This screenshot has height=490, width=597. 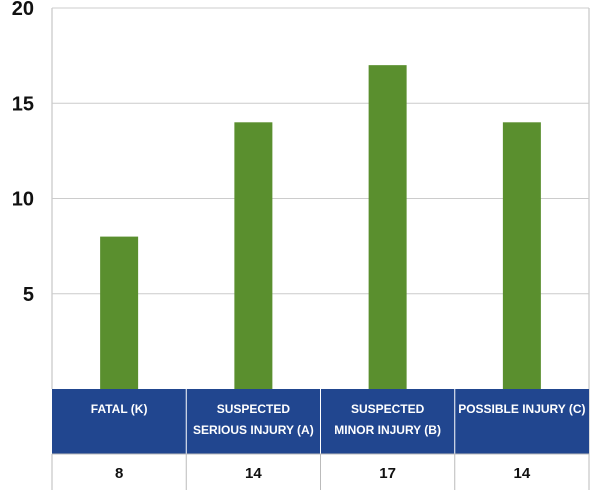 What do you see at coordinates (388, 409) in the screenshot?
I see `category-label-3-line-1: SUSPECTED` at bounding box center [388, 409].